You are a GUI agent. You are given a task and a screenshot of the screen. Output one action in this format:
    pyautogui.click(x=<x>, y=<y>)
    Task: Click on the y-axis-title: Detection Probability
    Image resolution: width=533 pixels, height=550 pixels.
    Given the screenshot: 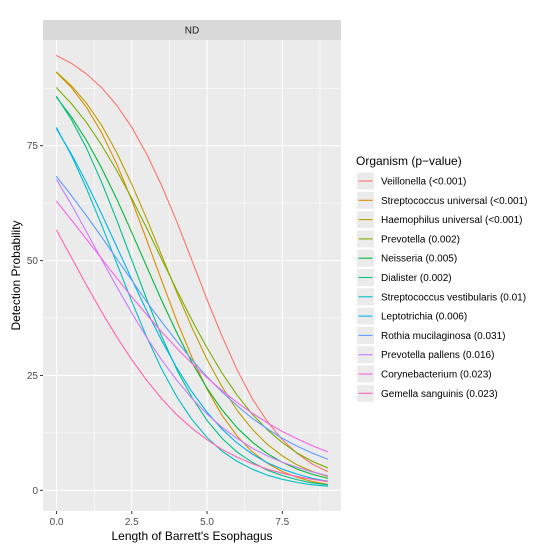 What is the action you would take?
    pyautogui.click(x=16, y=275)
    